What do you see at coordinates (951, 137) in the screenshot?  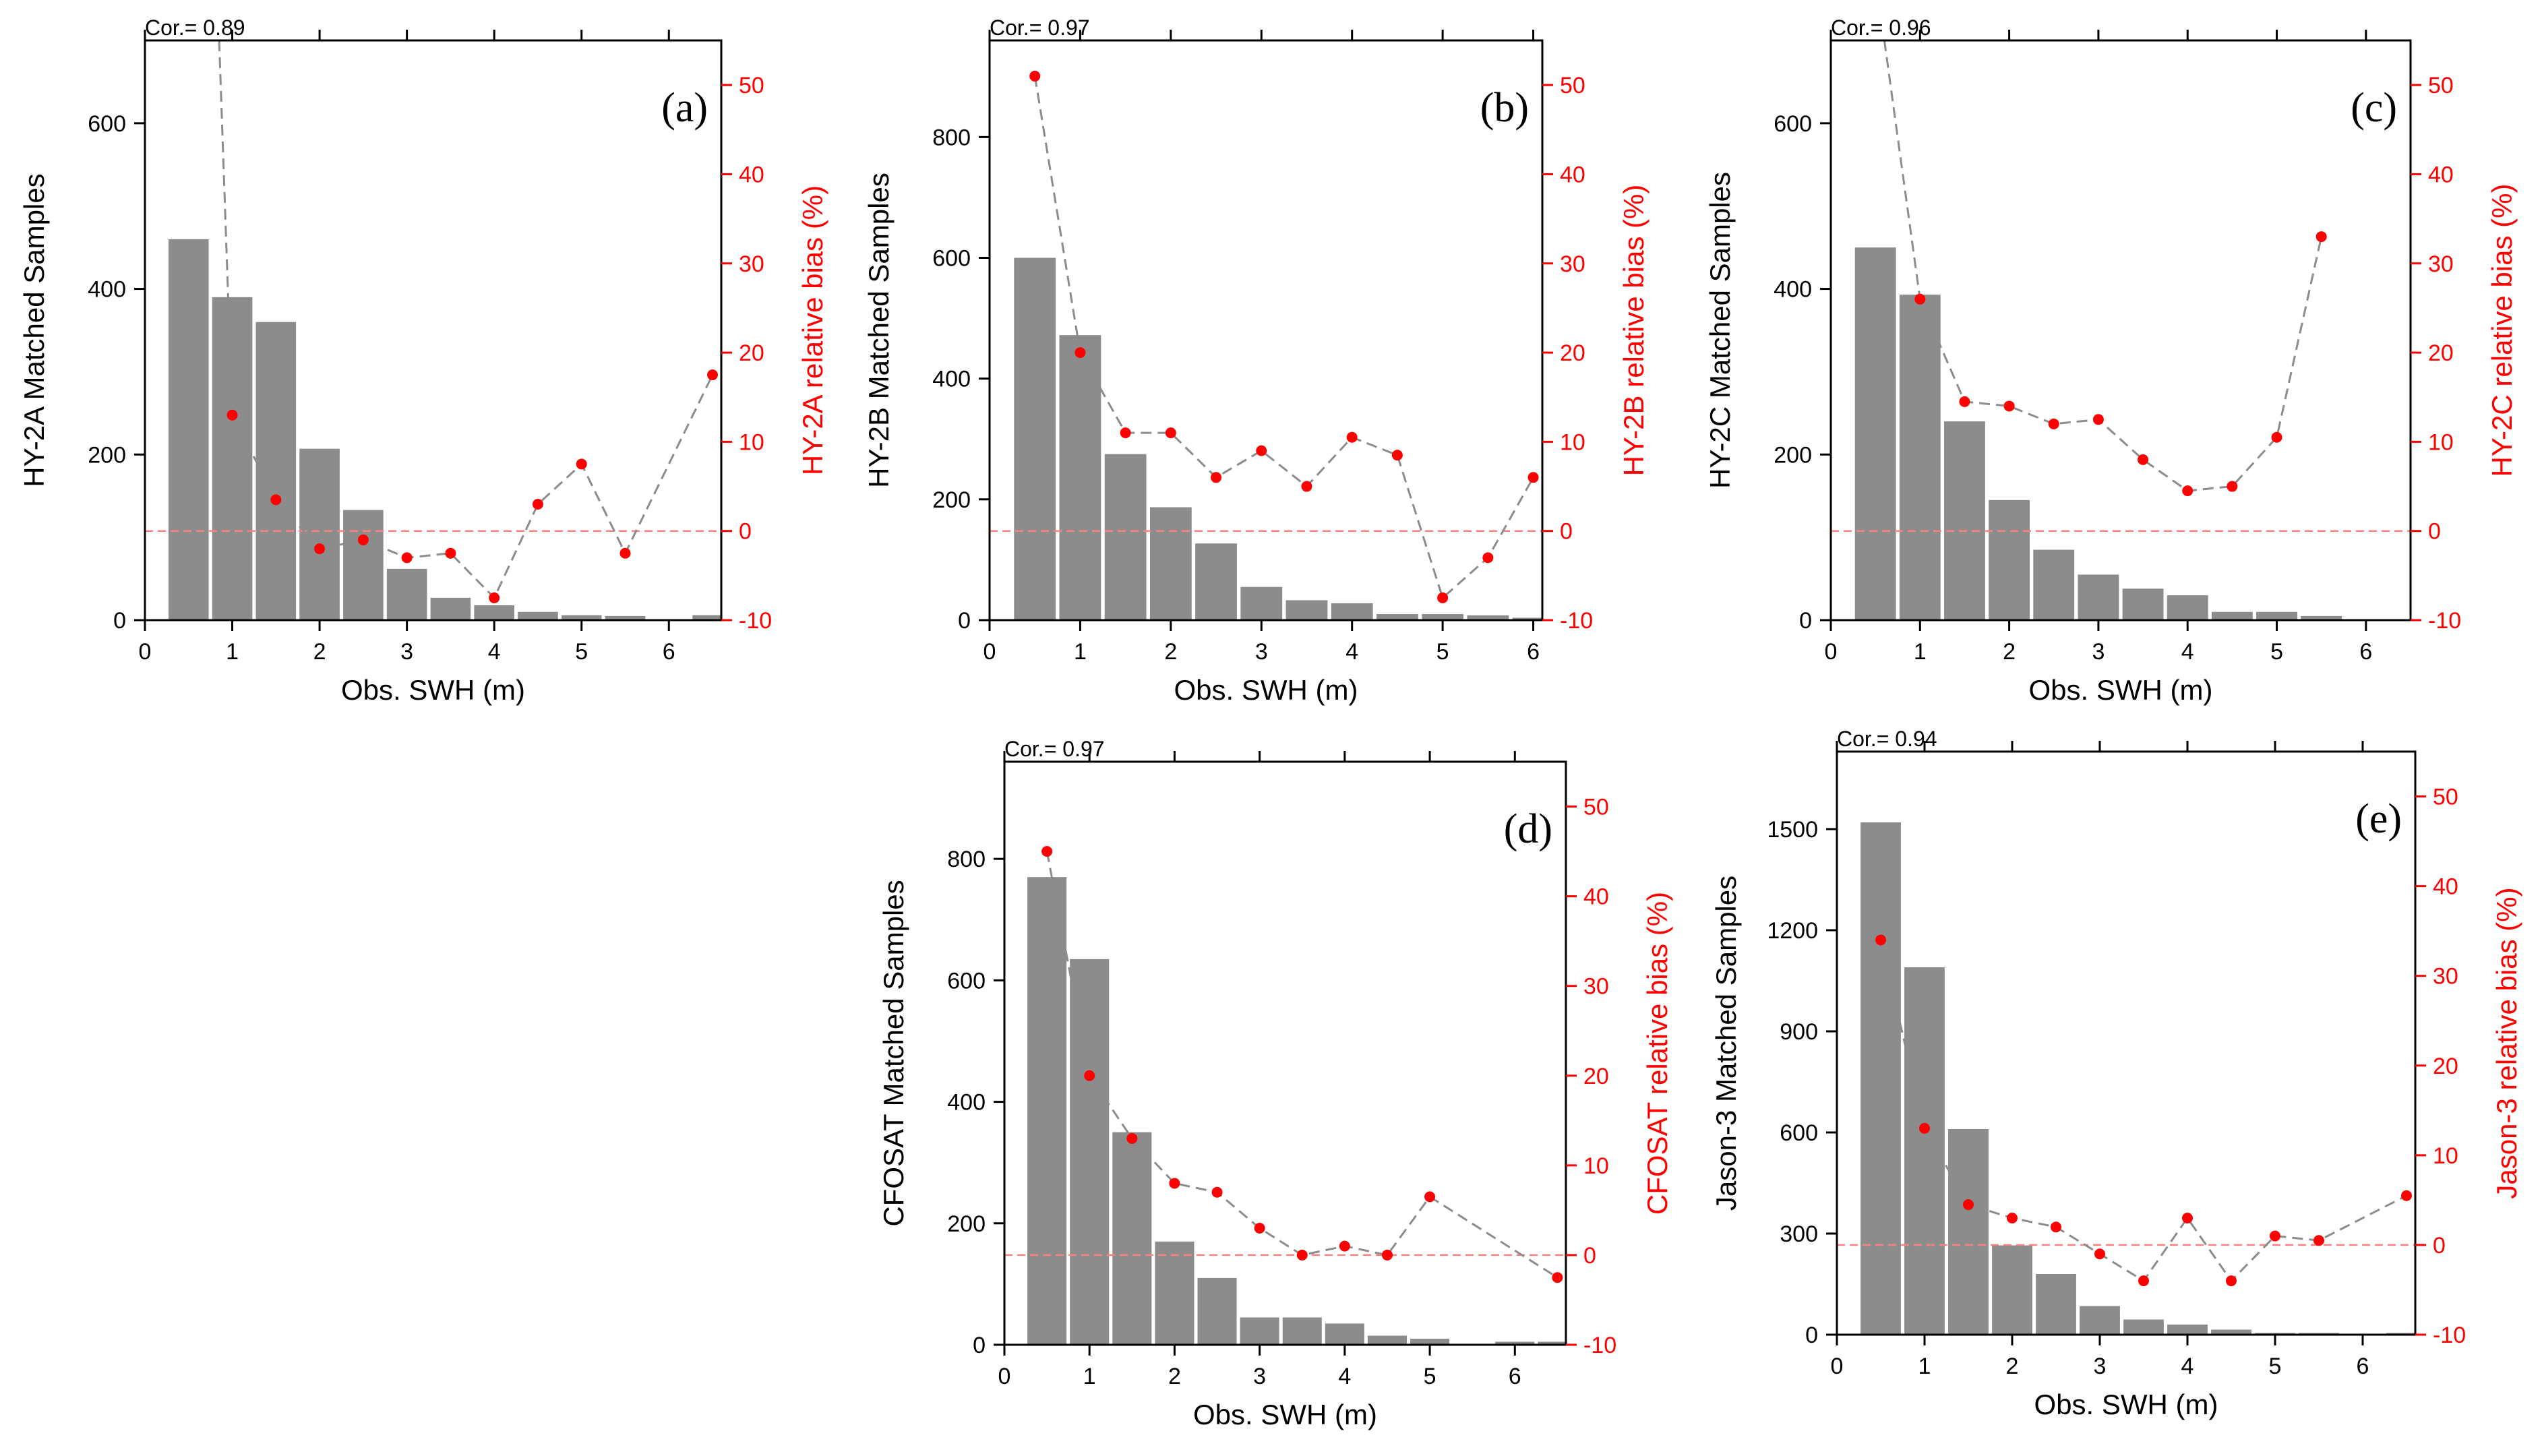 I see `y-tick-label-b-4: 800` at bounding box center [951, 137].